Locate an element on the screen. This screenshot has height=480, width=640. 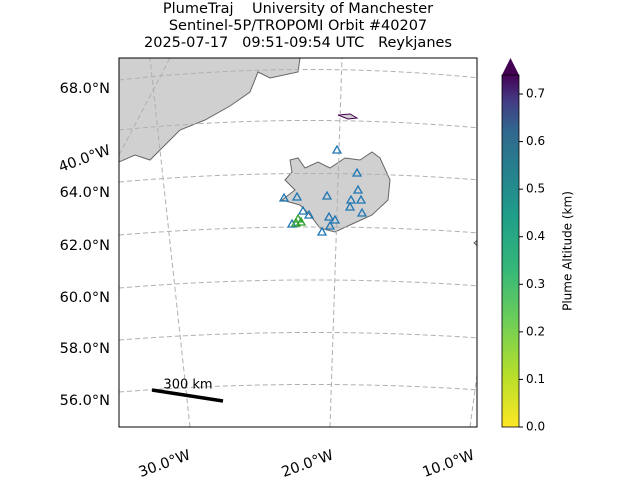
colorbar-label: Plume Altitude (km) is located at coordinates (568, 251).